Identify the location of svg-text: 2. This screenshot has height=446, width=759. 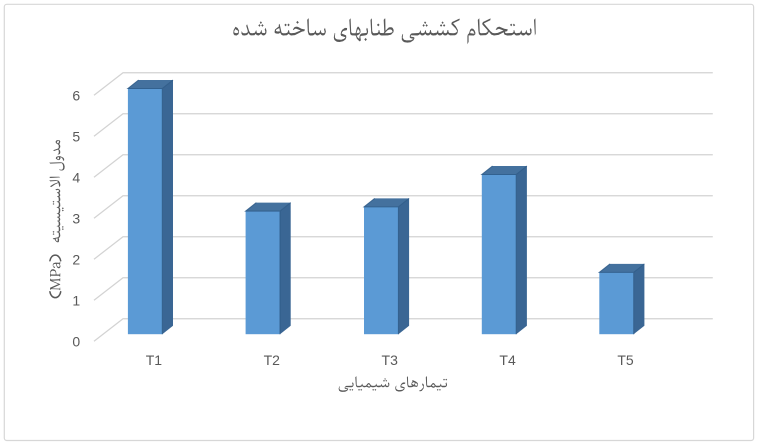
(76, 259).